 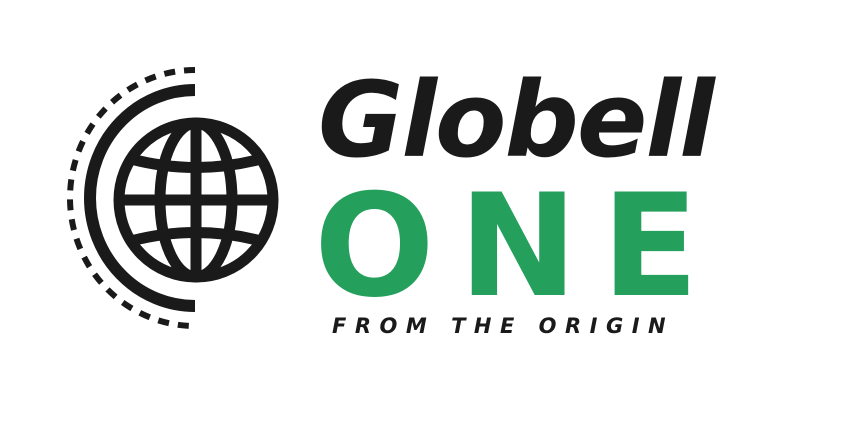 What do you see at coordinates (503, 326) in the screenshot?
I see `tagline: FROM THE ORIGIN` at bounding box center [503, 326].